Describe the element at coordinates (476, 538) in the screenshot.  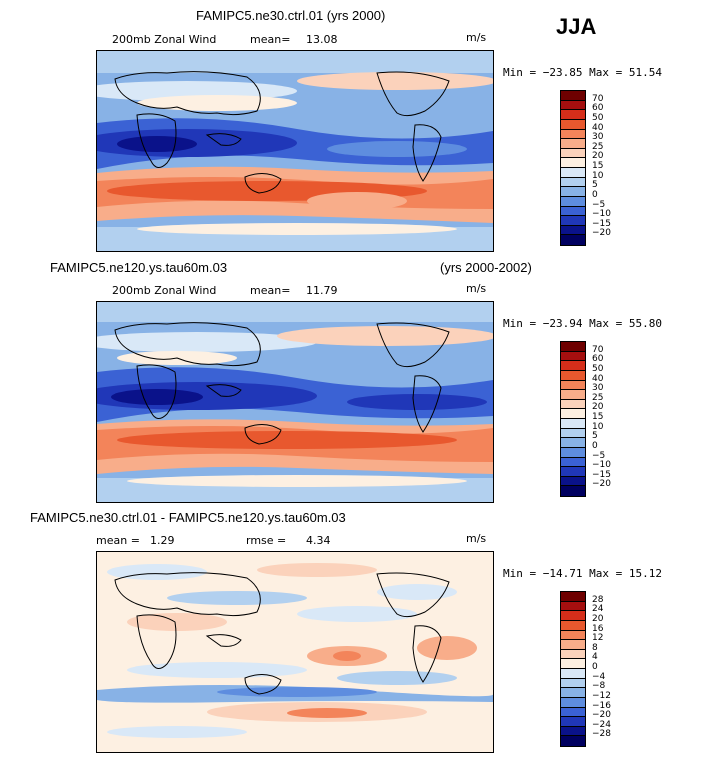
I see `panel3-units: m/s` at that location.